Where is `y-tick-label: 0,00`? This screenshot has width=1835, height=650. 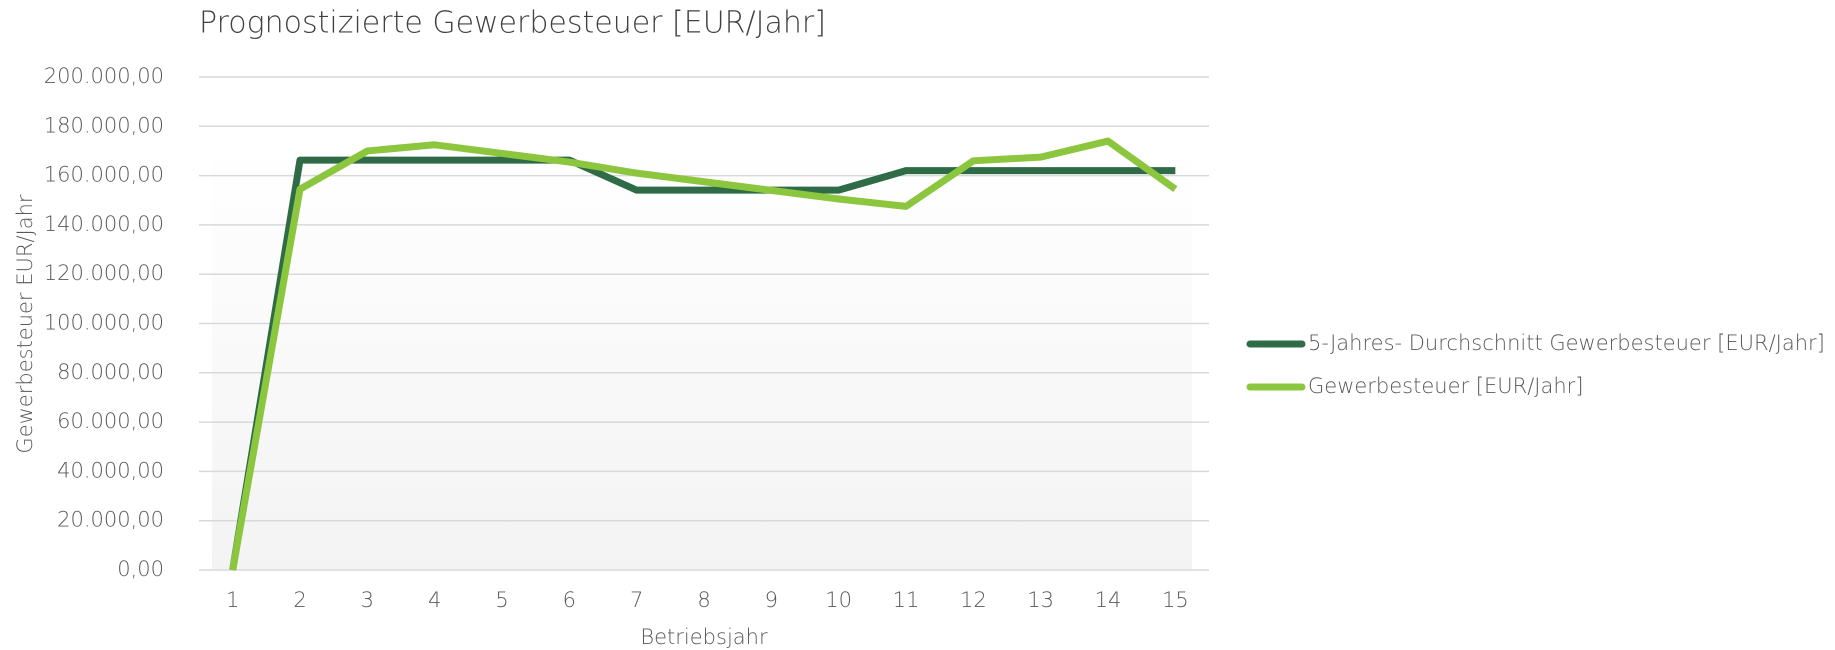
y-tick-label: 0,00 is located at coordinates (140, 569).